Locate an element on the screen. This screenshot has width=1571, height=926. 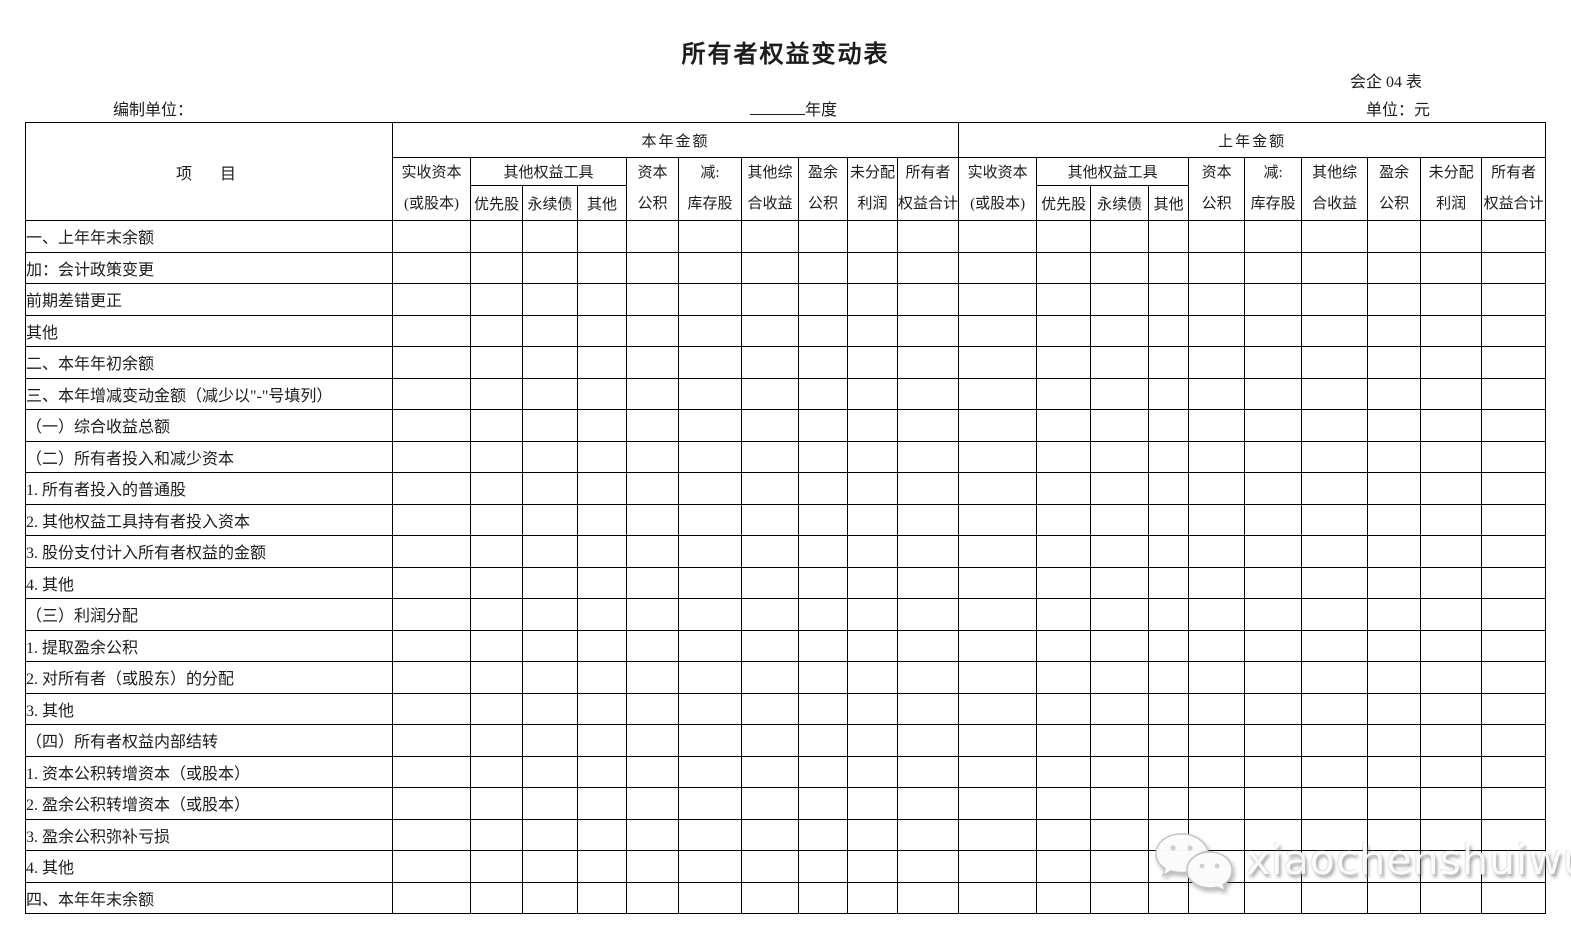
row-label: 2. 其他权益工具持有者投入资本 is located at coordinates (209, 519).